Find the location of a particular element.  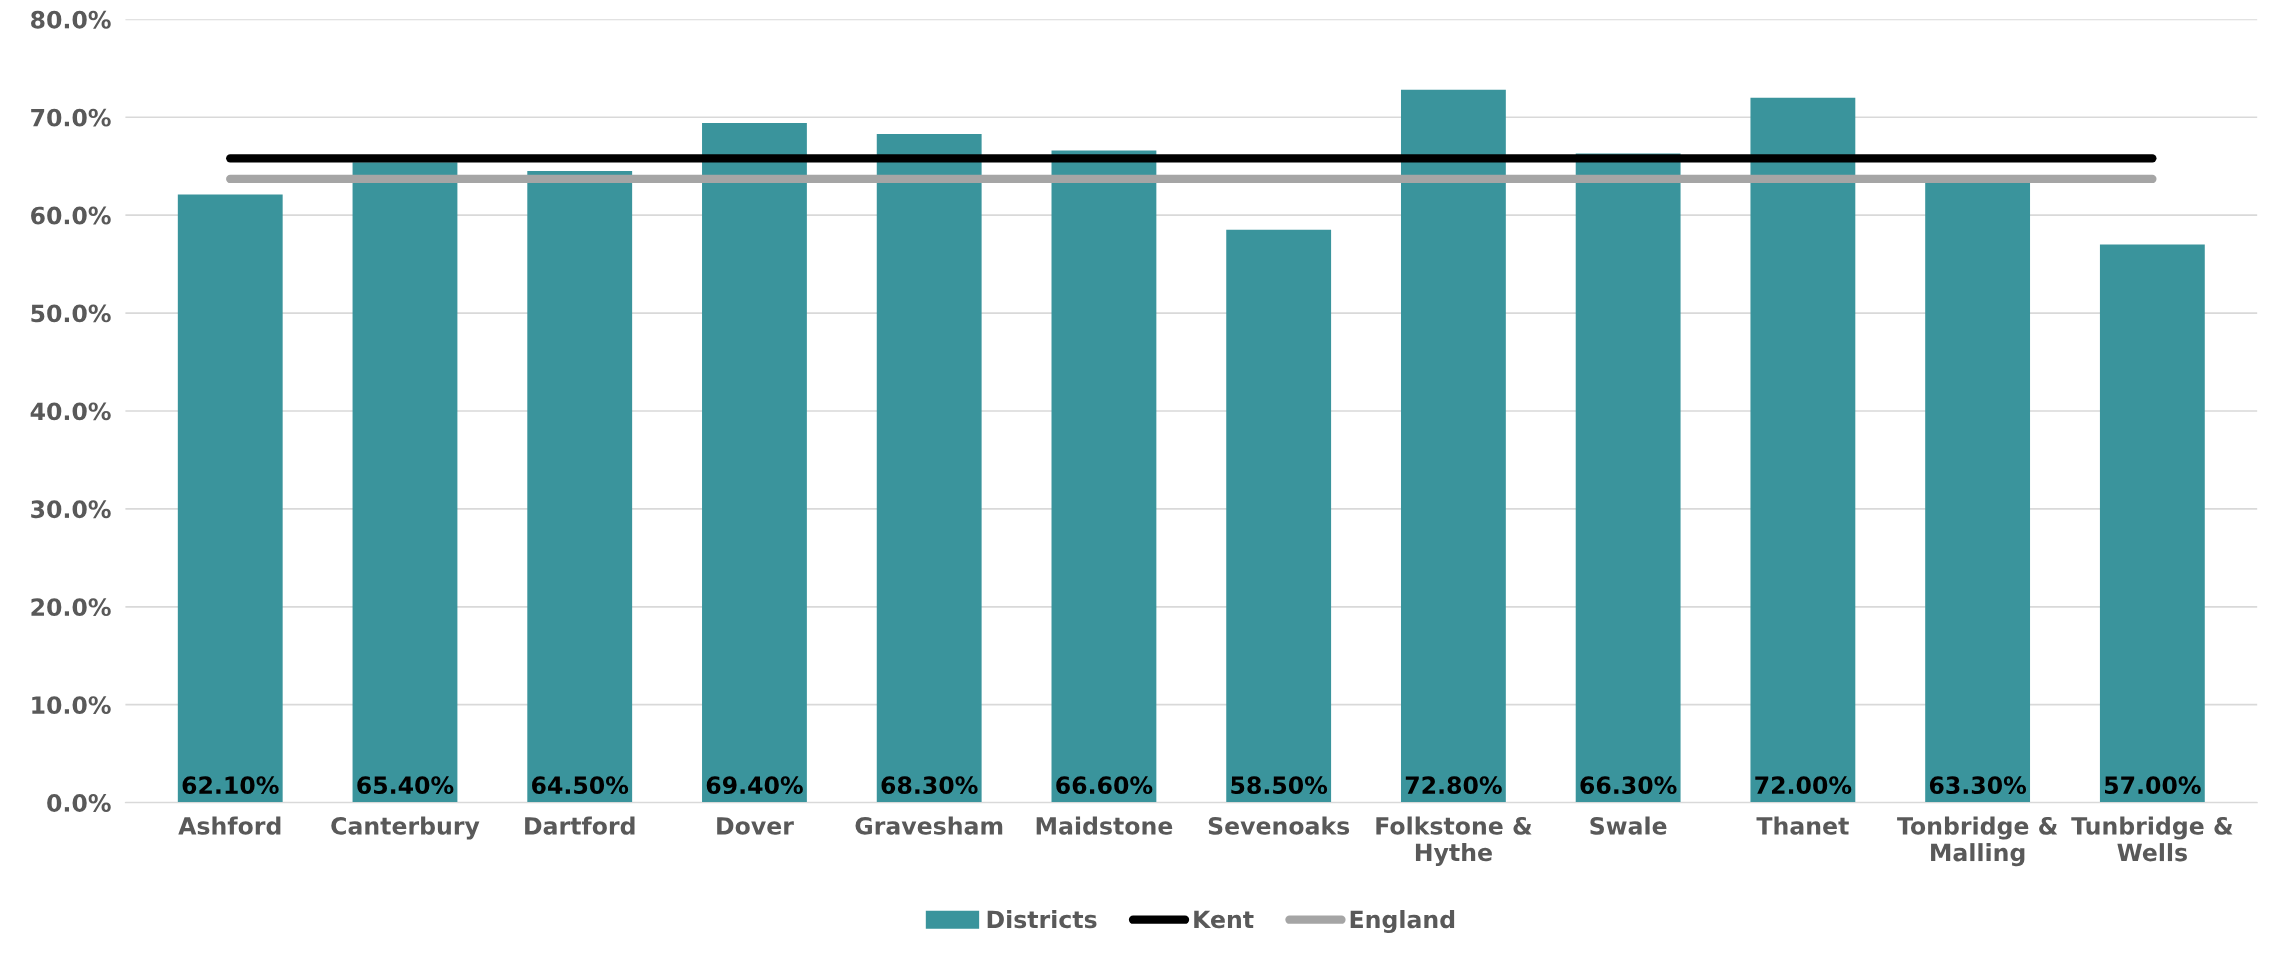

y-tick-label: 40.0% is located at coordinates (70, 411).